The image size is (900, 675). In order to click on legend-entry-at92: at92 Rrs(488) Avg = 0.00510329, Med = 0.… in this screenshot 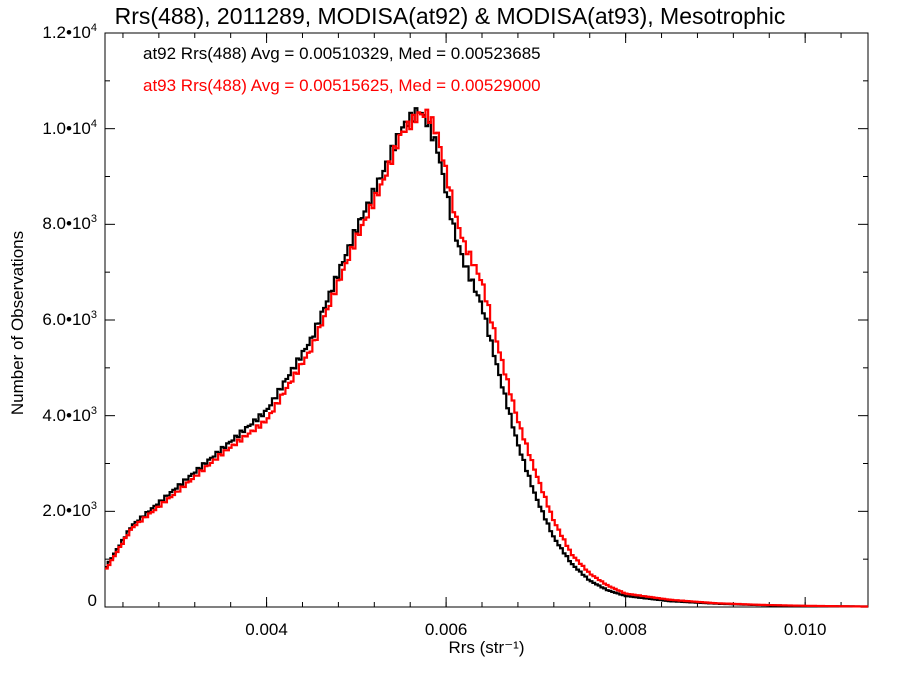, I will do `click(342, 53)`.